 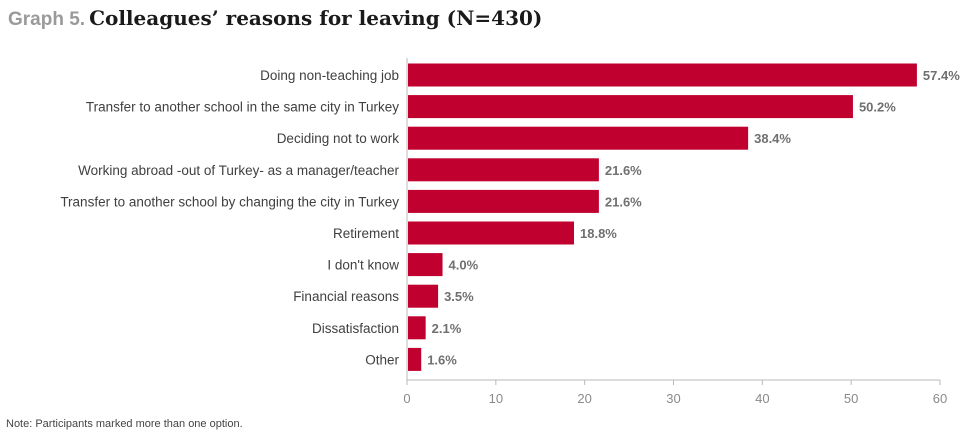 What do you see at coordinates (459, 296) in the screenshot?
I see `data-label: 3.5%` at bounding box center [459, 296].